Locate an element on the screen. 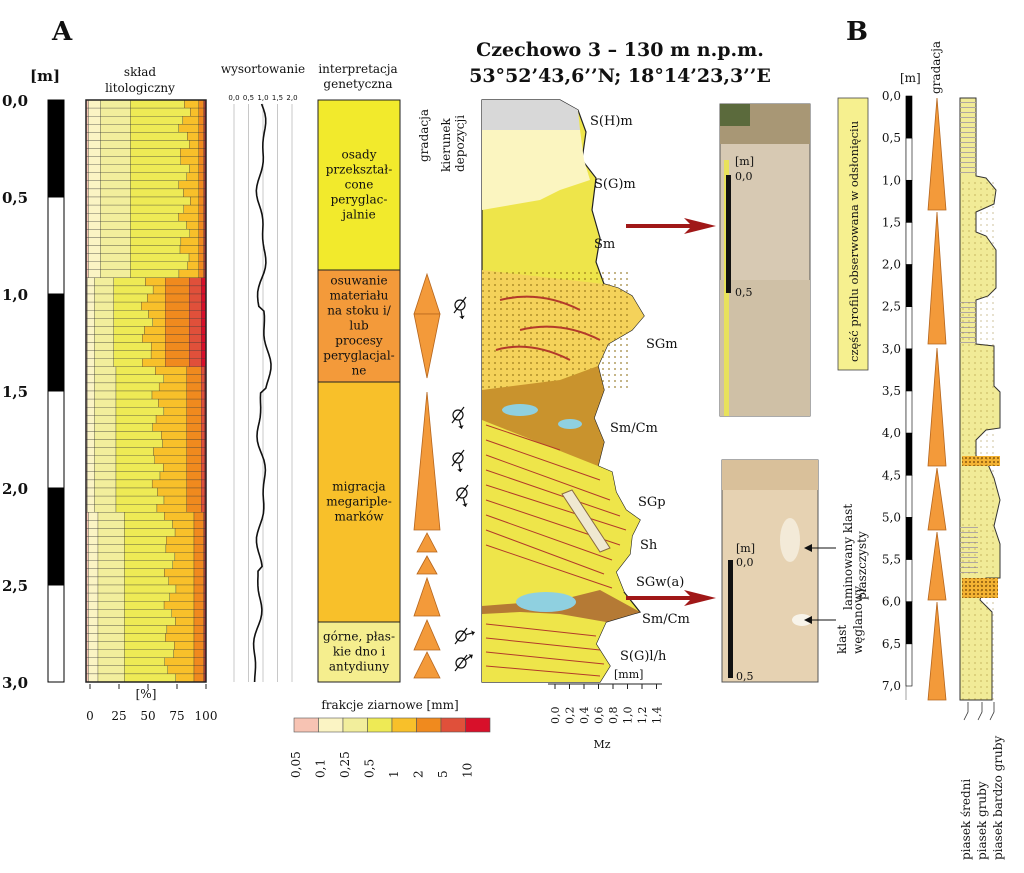 The width and height of the screenshot is (1024, 873). percent-tick: 100 is located at coordinates (206, 716).